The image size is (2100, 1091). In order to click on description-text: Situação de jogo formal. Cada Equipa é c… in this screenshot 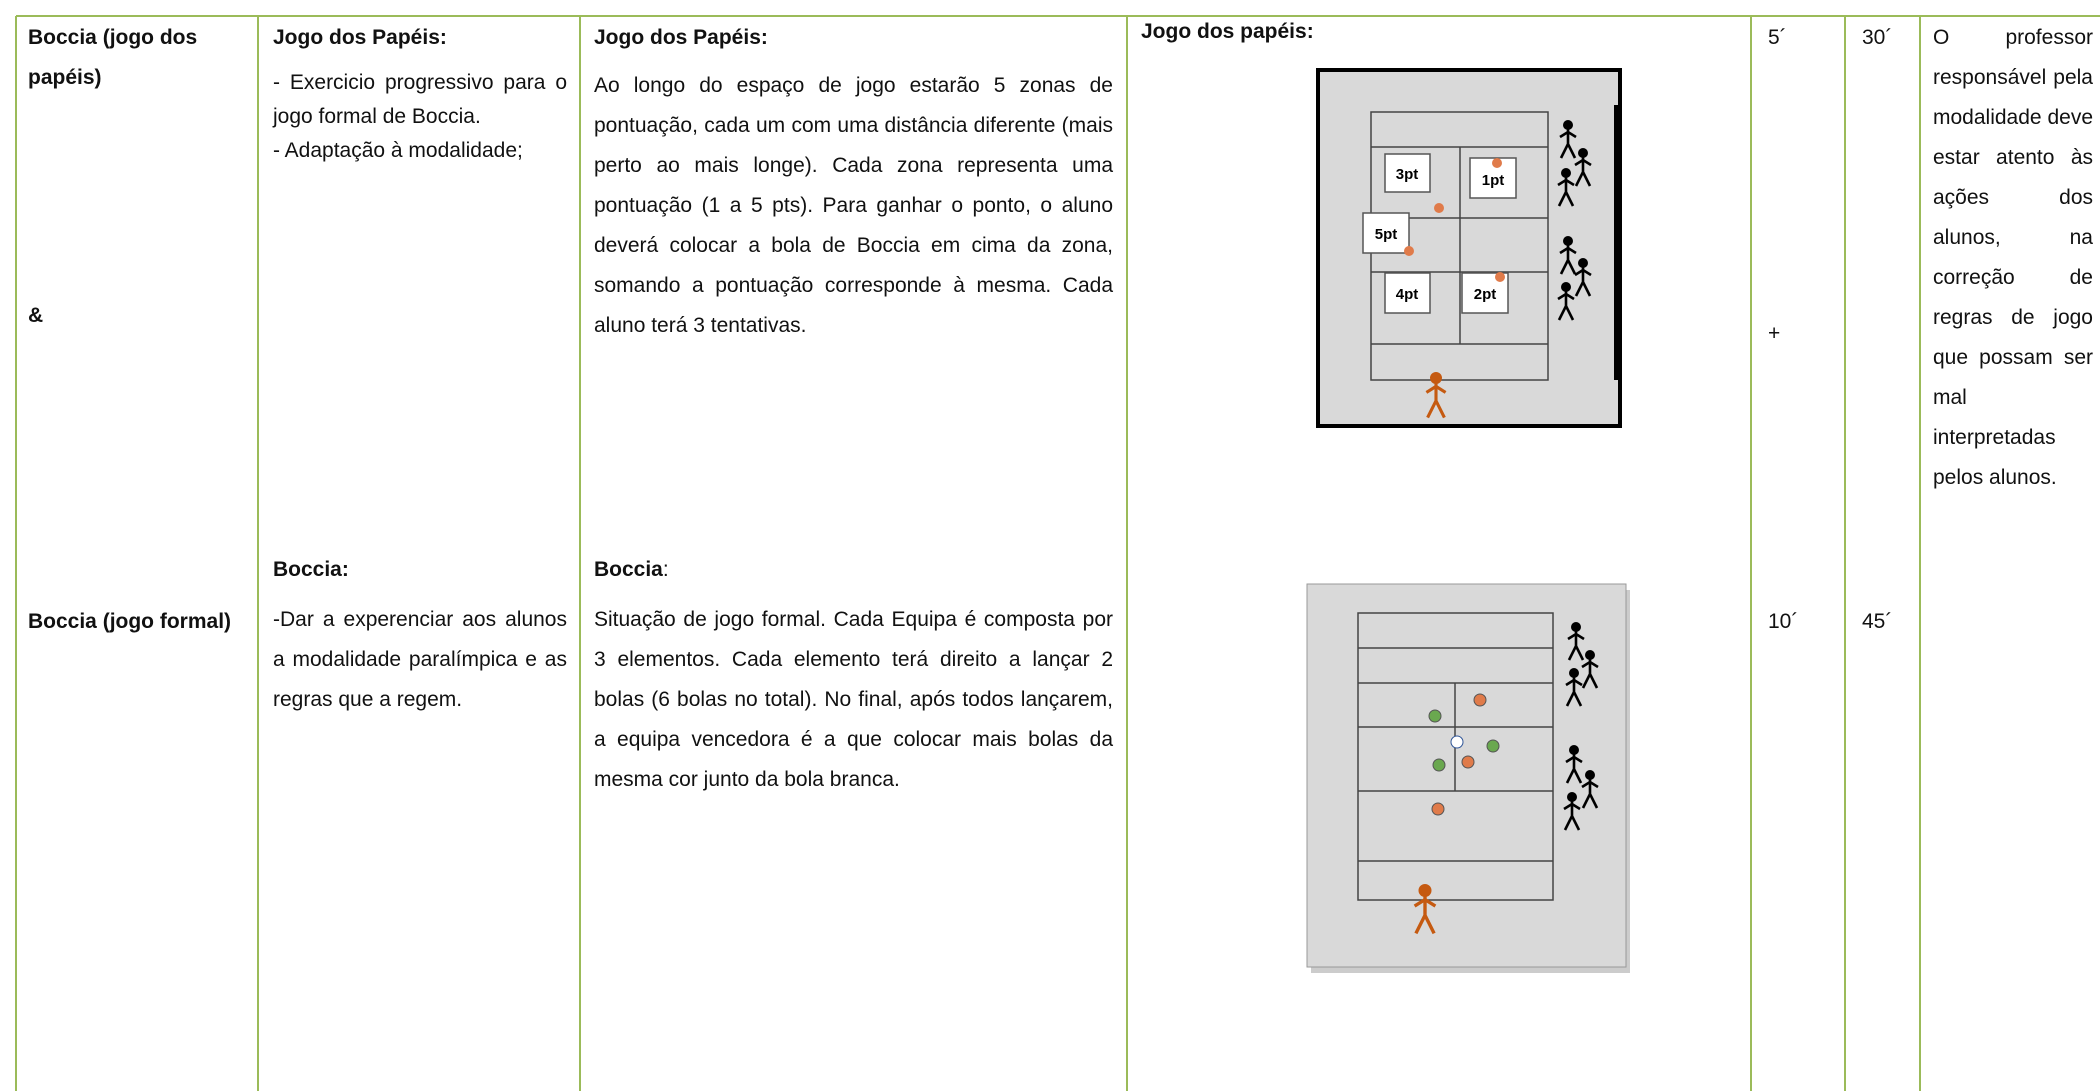, I will do `click(853, 699)`.